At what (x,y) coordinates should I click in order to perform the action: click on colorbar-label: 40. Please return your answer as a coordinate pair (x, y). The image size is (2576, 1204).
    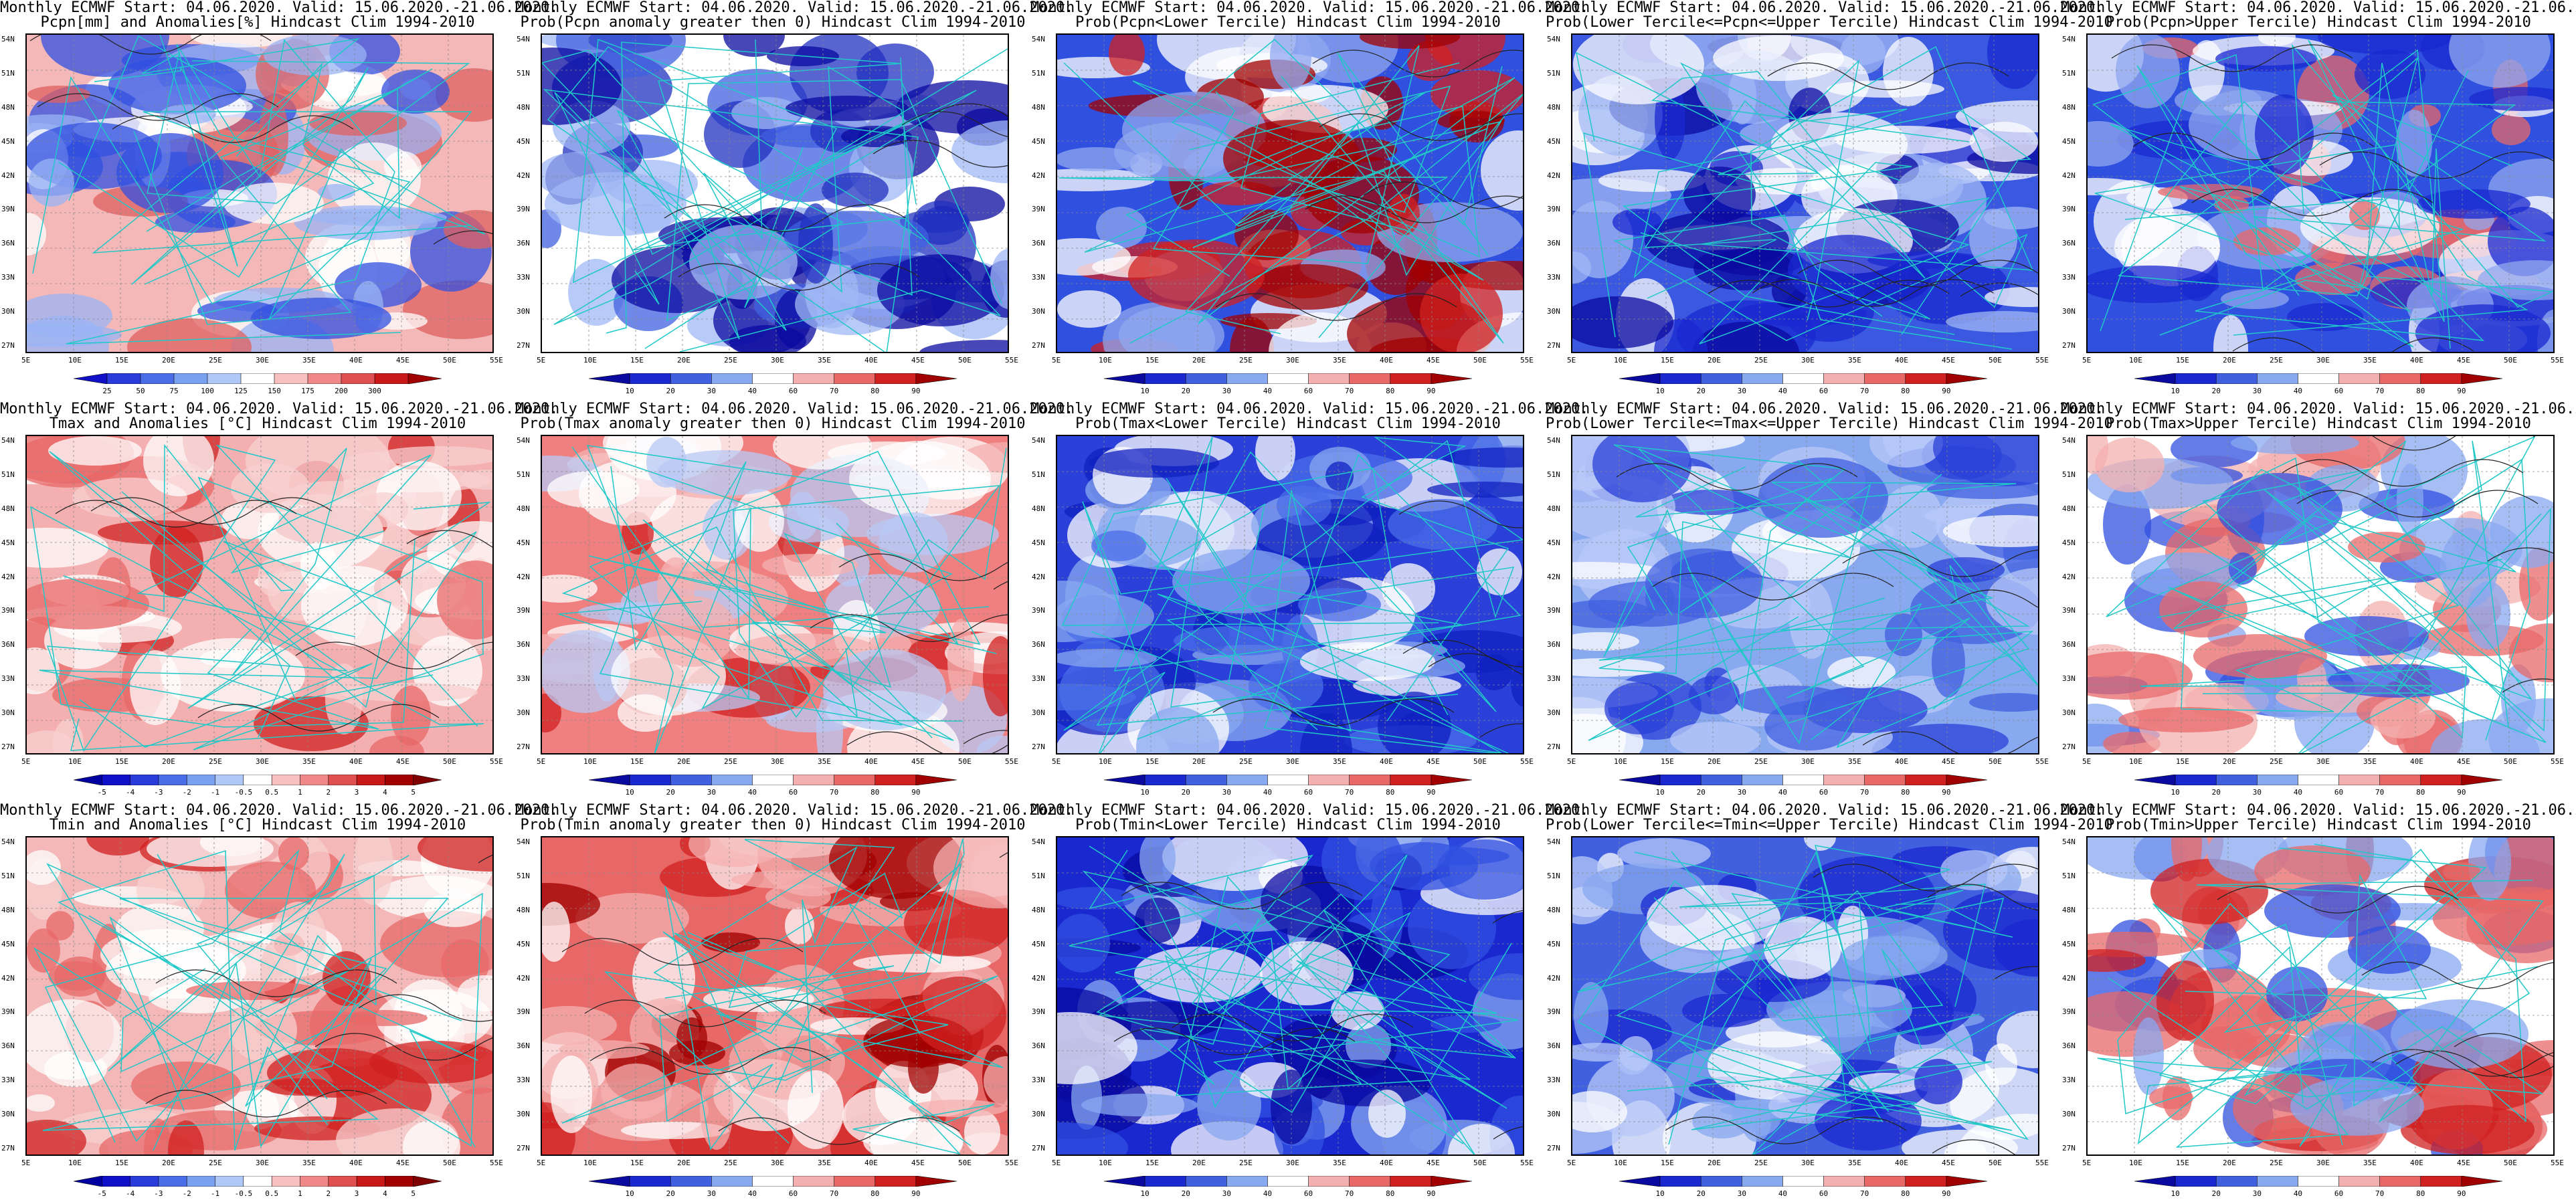
    Looking at the image, I should click on (1268, 391).